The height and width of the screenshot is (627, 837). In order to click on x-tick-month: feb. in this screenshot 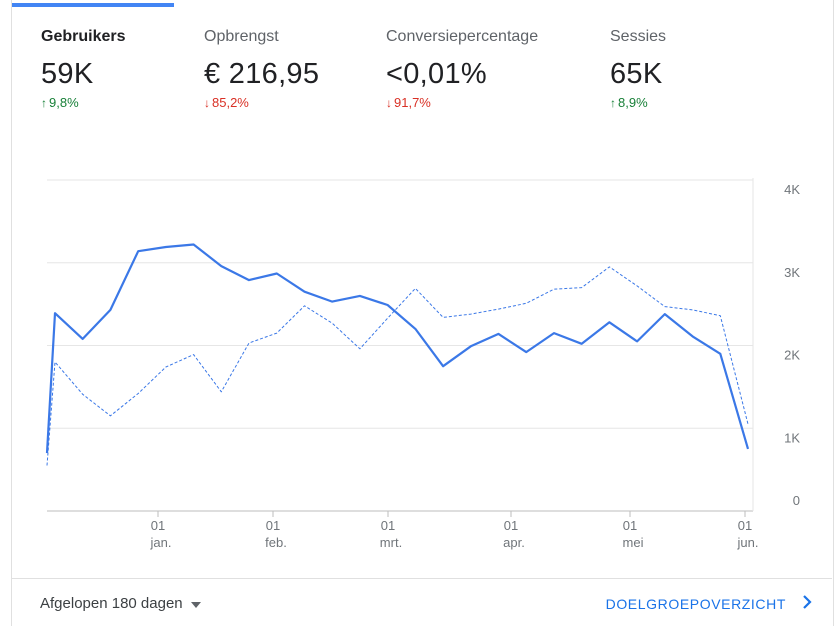, I will do `click(276, 542)`.